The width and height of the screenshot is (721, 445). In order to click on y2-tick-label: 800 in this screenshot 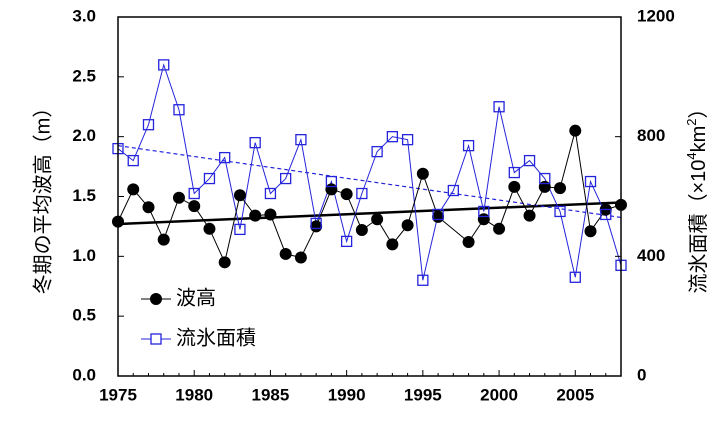, I will do `click(651, 135)`.